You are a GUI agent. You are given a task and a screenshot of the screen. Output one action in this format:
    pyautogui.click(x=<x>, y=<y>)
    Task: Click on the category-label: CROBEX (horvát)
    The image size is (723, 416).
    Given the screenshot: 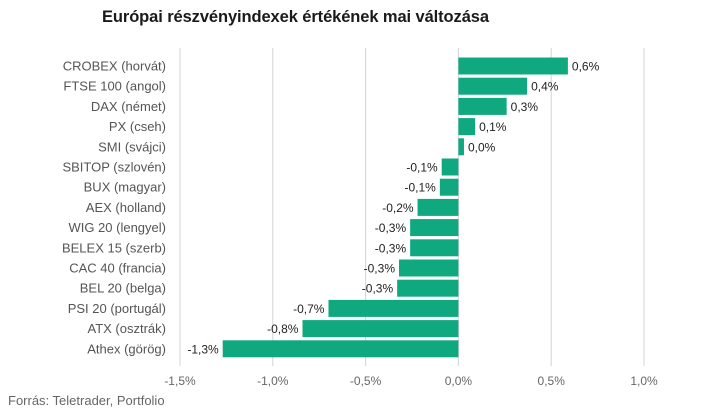 What is the action you would take?
    pyautogui.click(x=114, y=66)
    